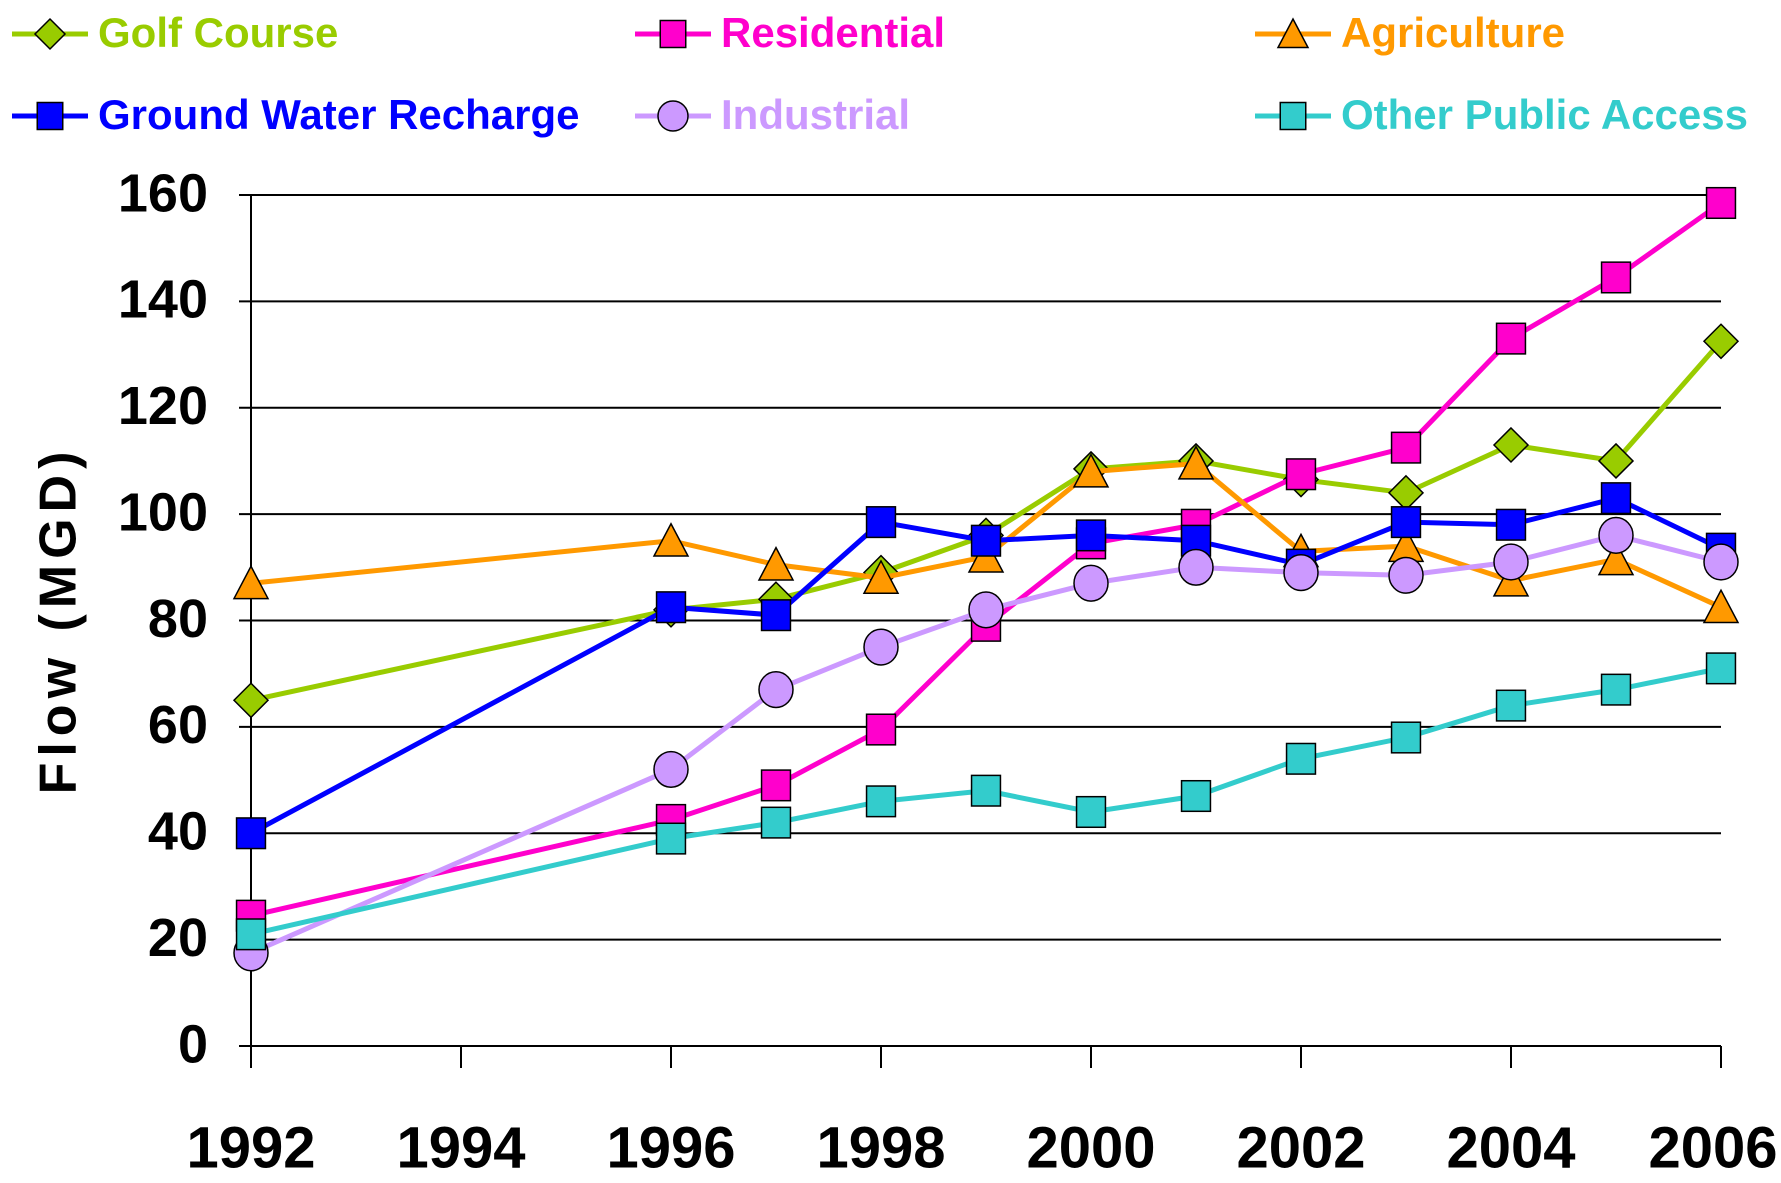  I want to click on x-tick-label: 1992, so click(250, 1147).